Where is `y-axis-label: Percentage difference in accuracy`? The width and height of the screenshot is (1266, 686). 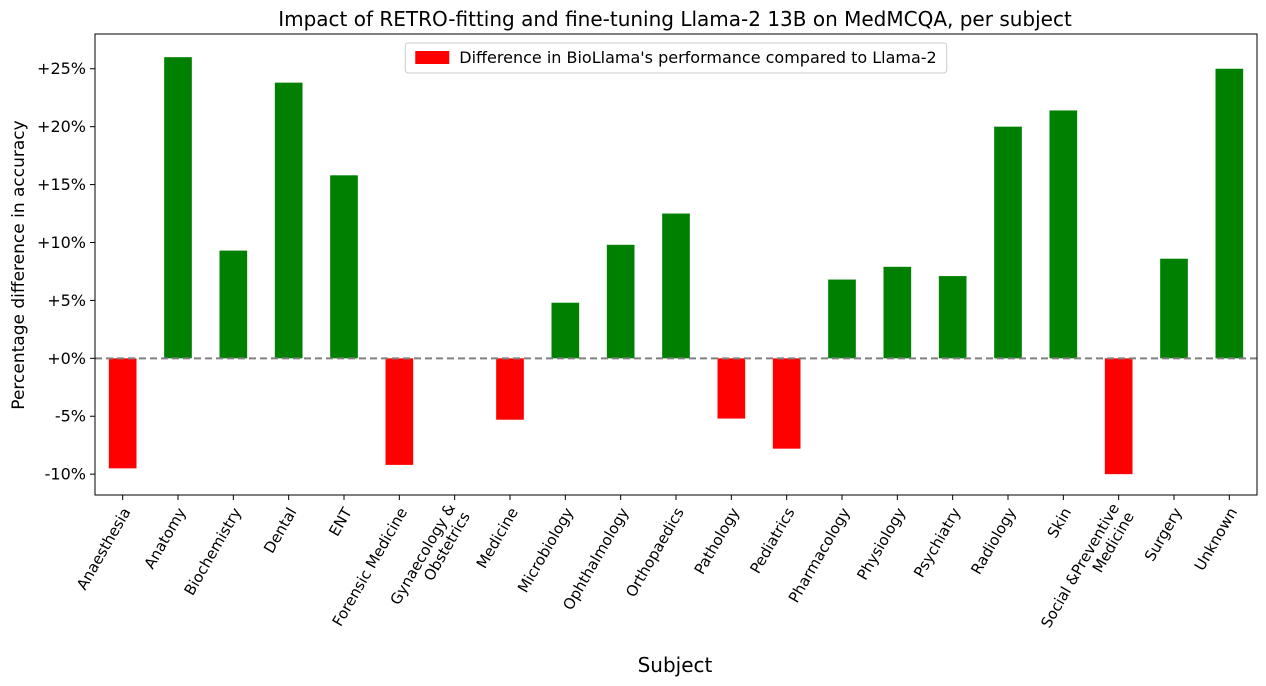 y-axis-label: Percentage difference in accuracy is located at coordinates (19, 264).